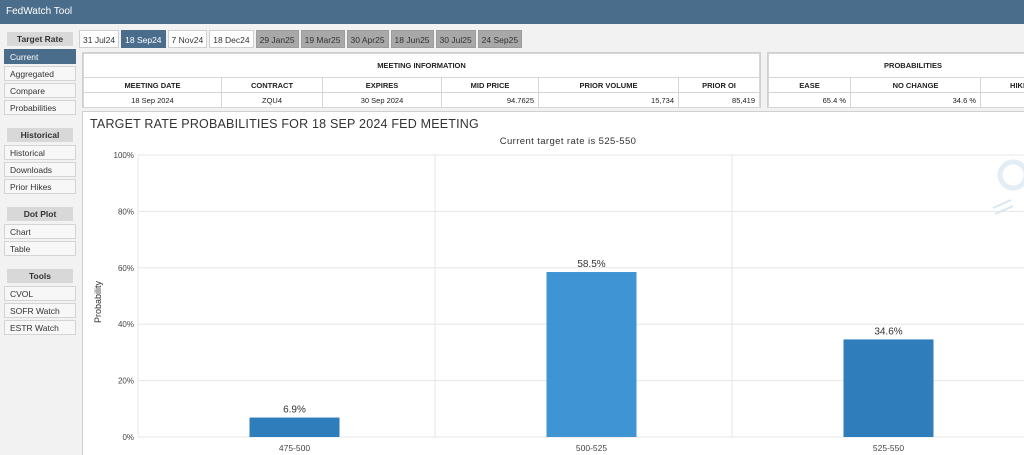 This screenshot has width=1024, height=455. What do you see at coordinates (512, 12) in the screenshot?
I see `app-title: FedWatch Tool` at bounding box center [512, 12].